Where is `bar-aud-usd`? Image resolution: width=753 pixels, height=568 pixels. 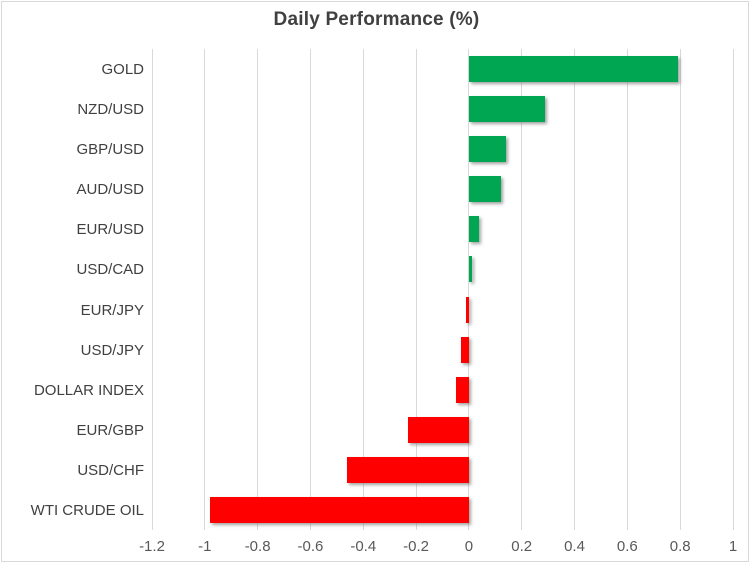 bar-aud-usd is located at coordinates (484, 189).